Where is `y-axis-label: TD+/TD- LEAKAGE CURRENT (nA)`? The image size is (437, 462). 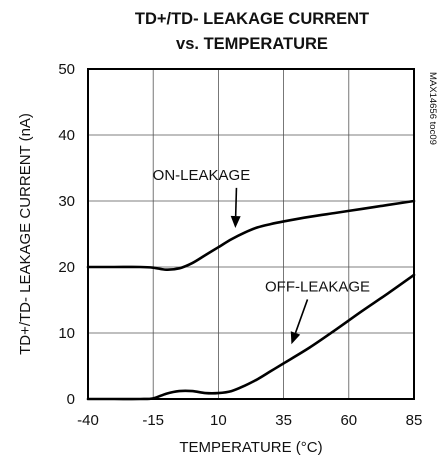 y-axis-label: TD+/TD- LEAKAGE CURRENT (nA) is located at coordinates (25, 234).